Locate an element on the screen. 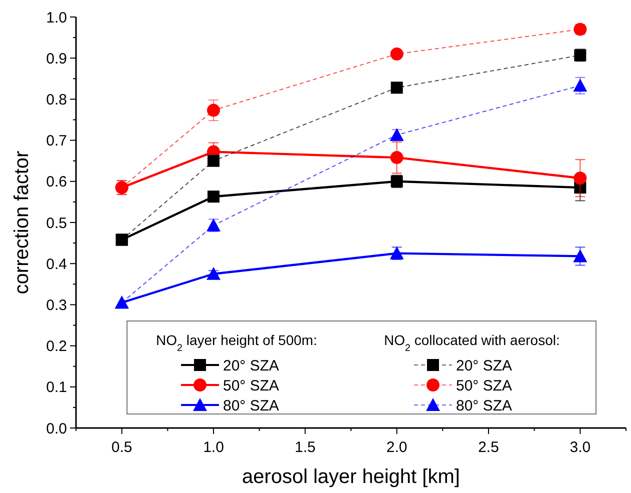  text: 0.0 is located at coordinates (56, 429).